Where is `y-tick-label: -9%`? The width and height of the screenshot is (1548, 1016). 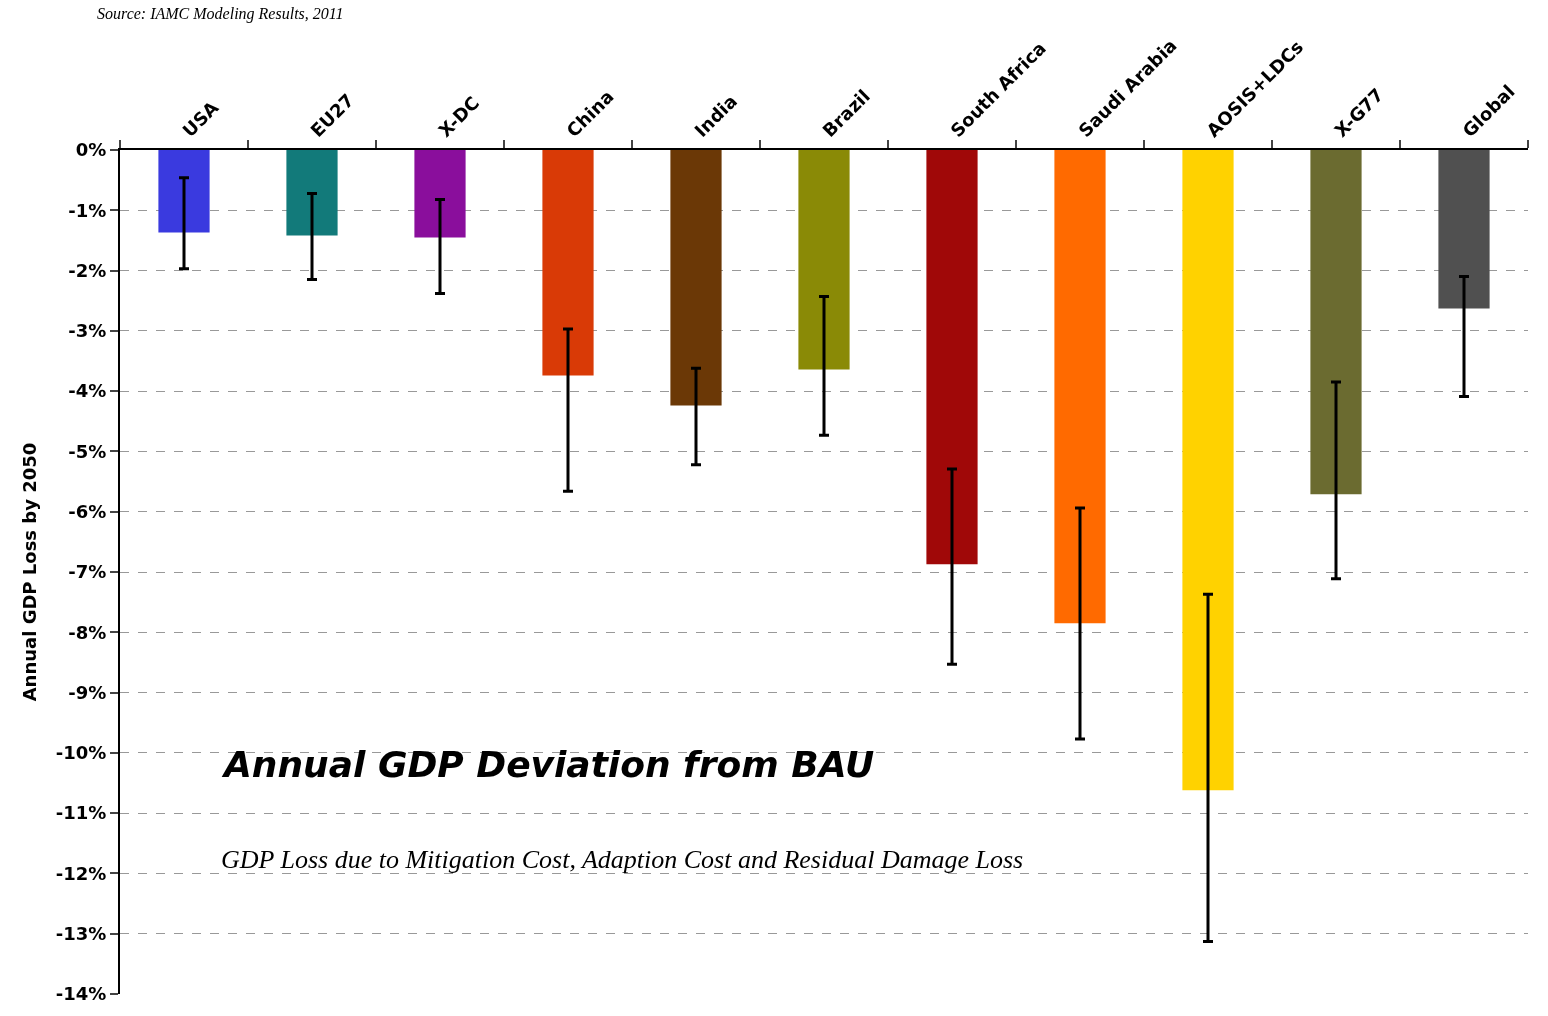
y-tick-label: -9% is located at coordinates (87, 692).